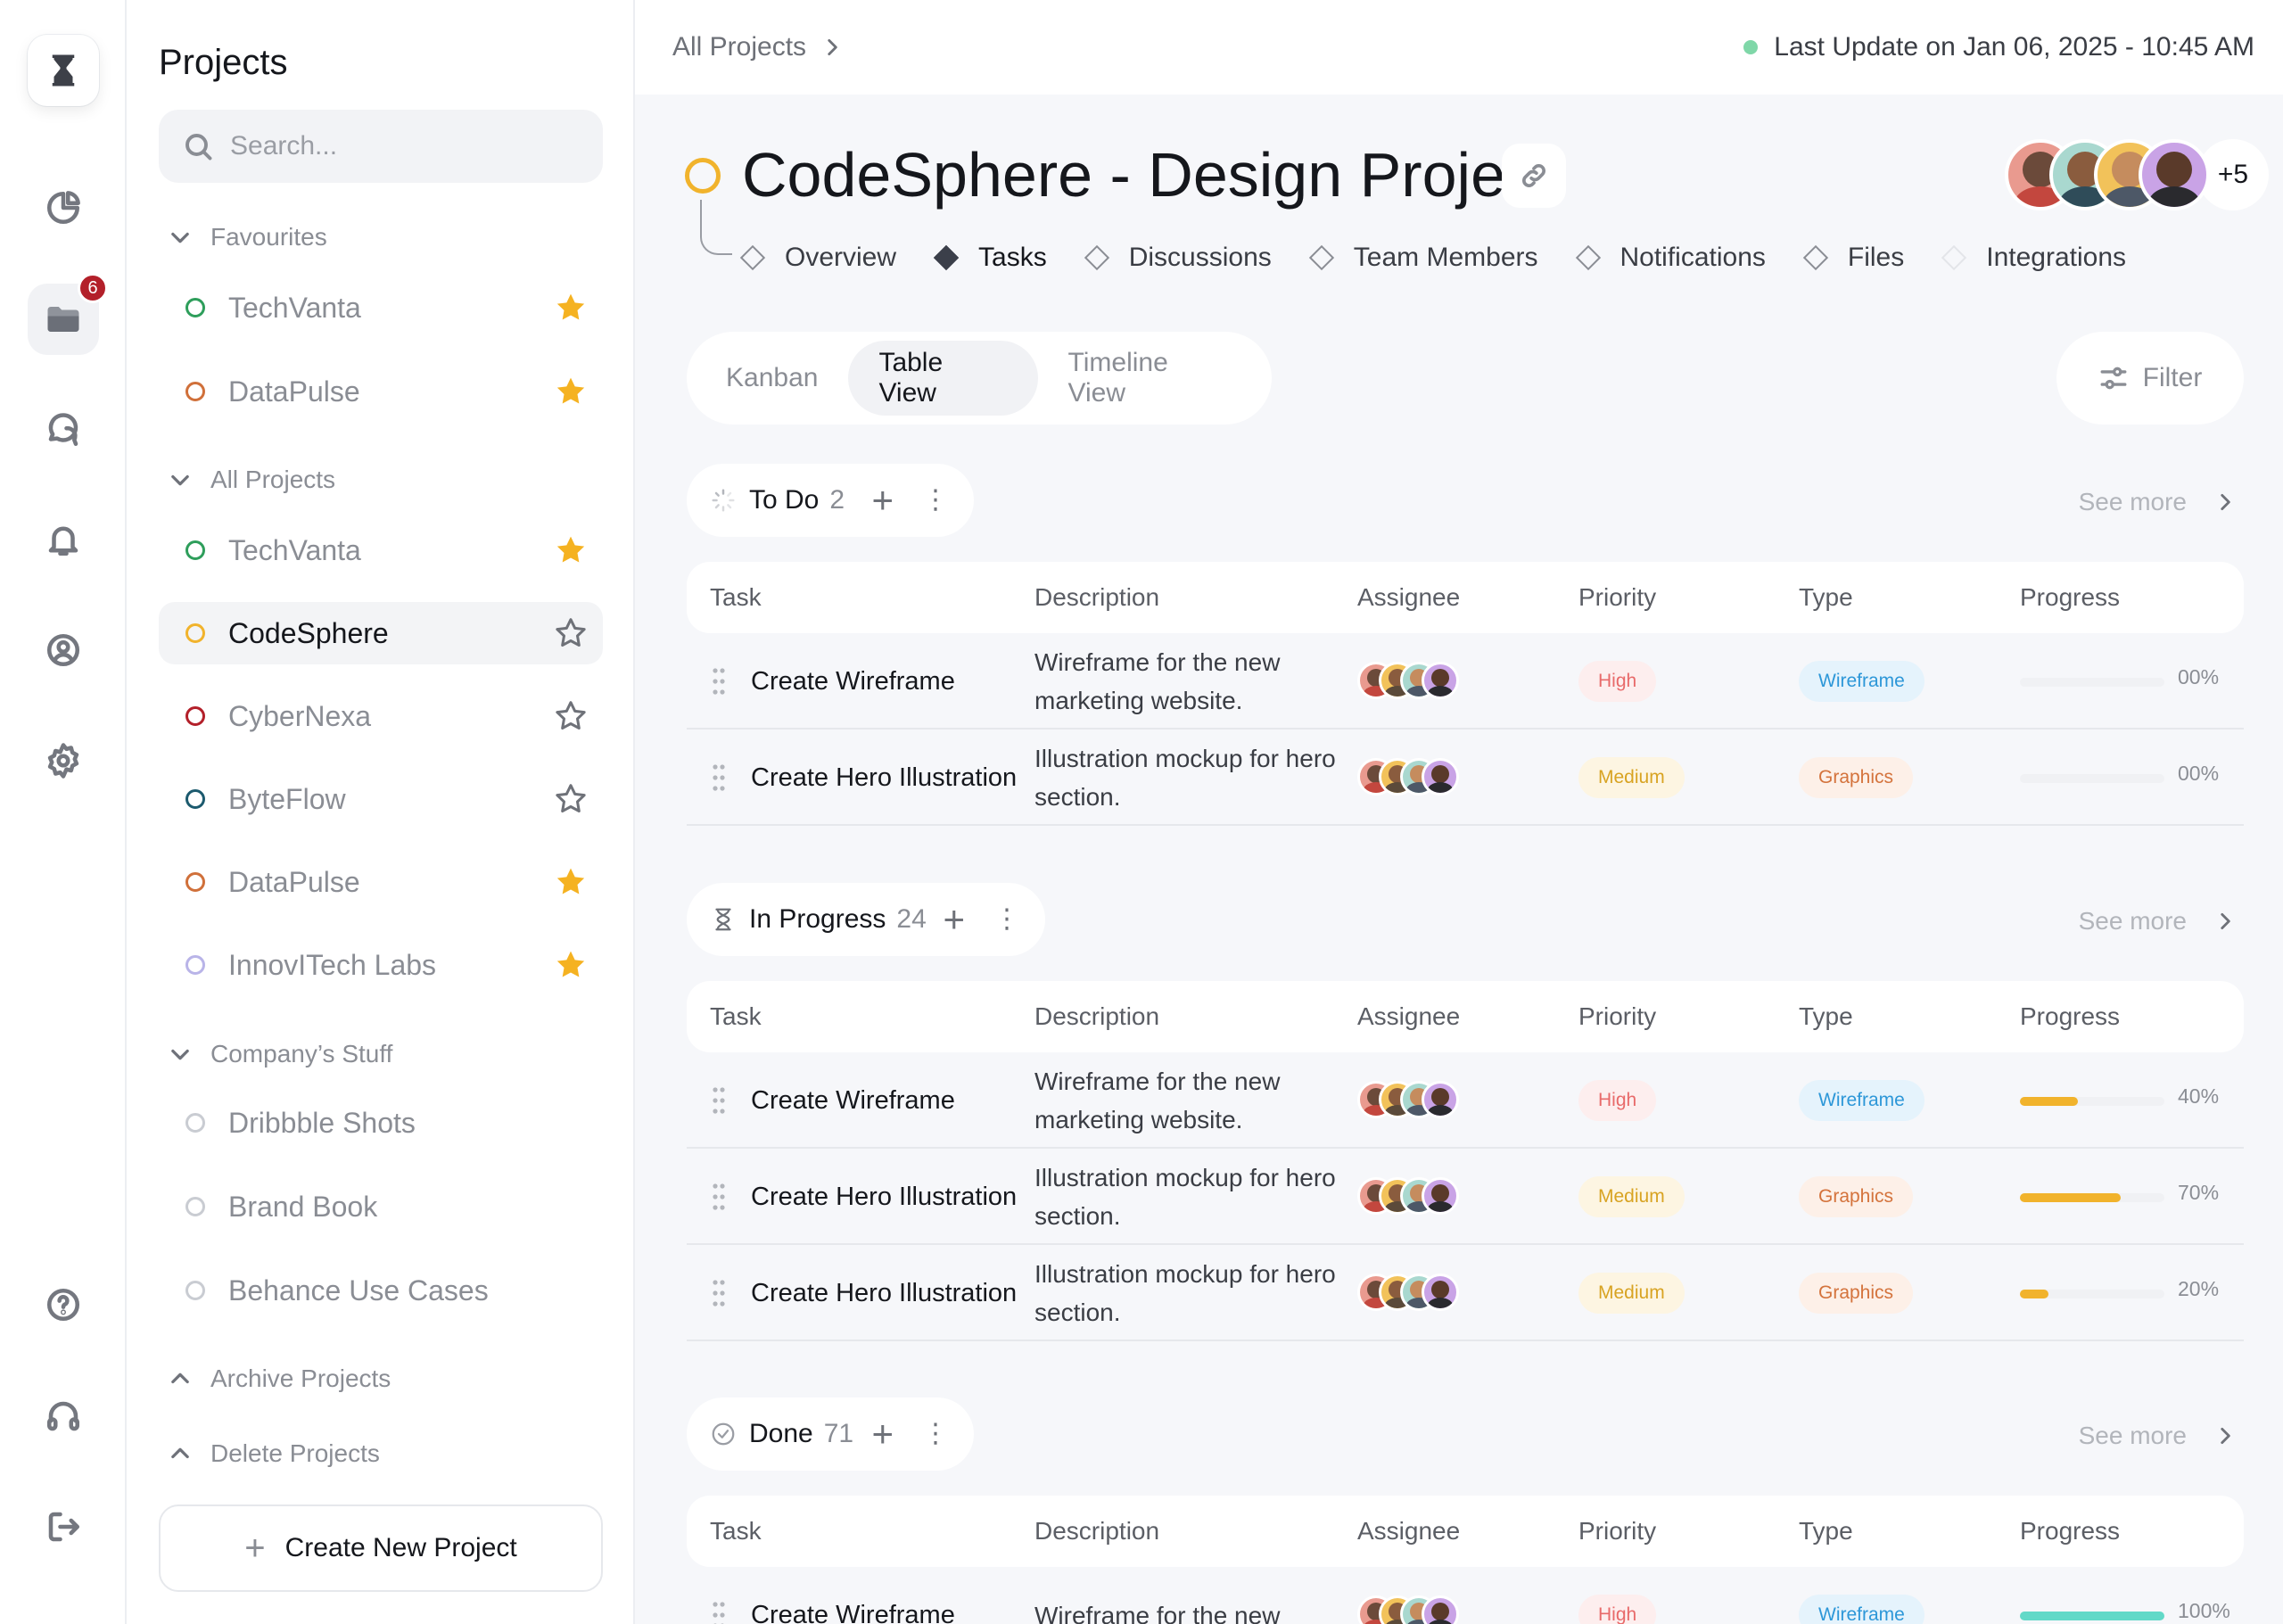  What do you see at coordinates (772, 377) in the screenshot?
I see `view-kanban: Kanban` at bounding box center [772, 377].